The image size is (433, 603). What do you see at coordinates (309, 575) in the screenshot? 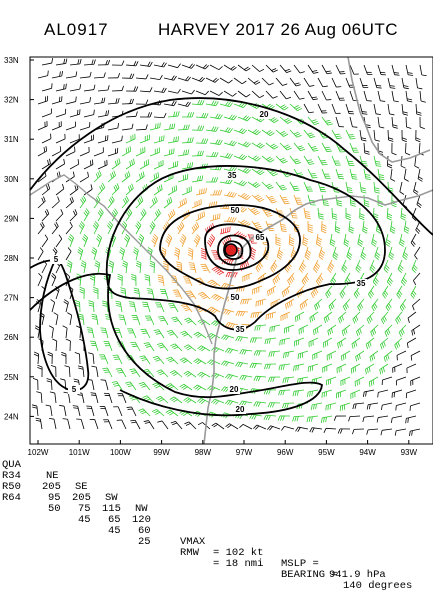
I see `bearing-label: BEARING =` at bounding box center [309, 575].